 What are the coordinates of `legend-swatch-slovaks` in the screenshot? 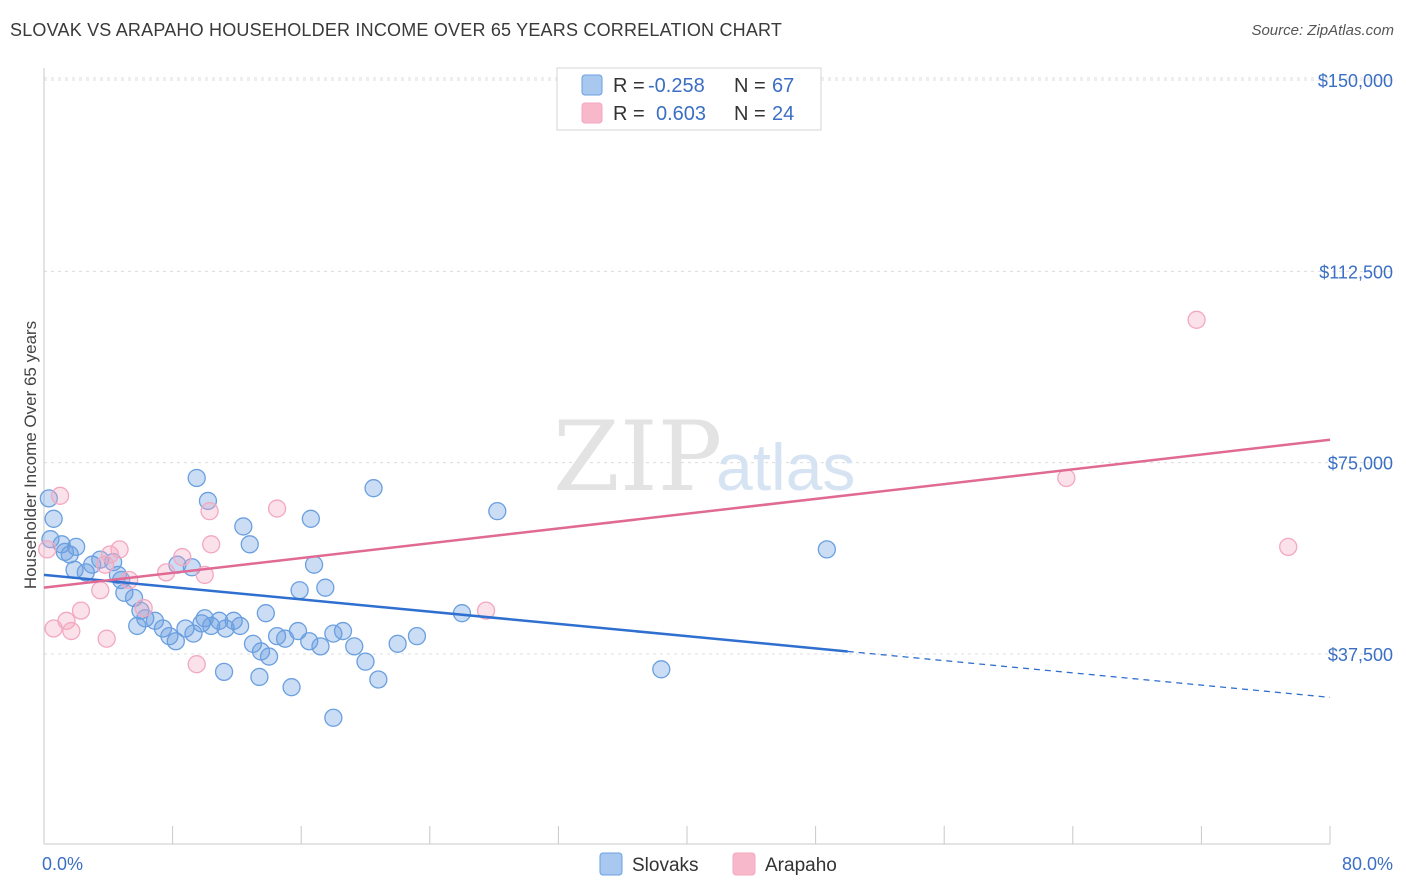 It's located at (592, 85).